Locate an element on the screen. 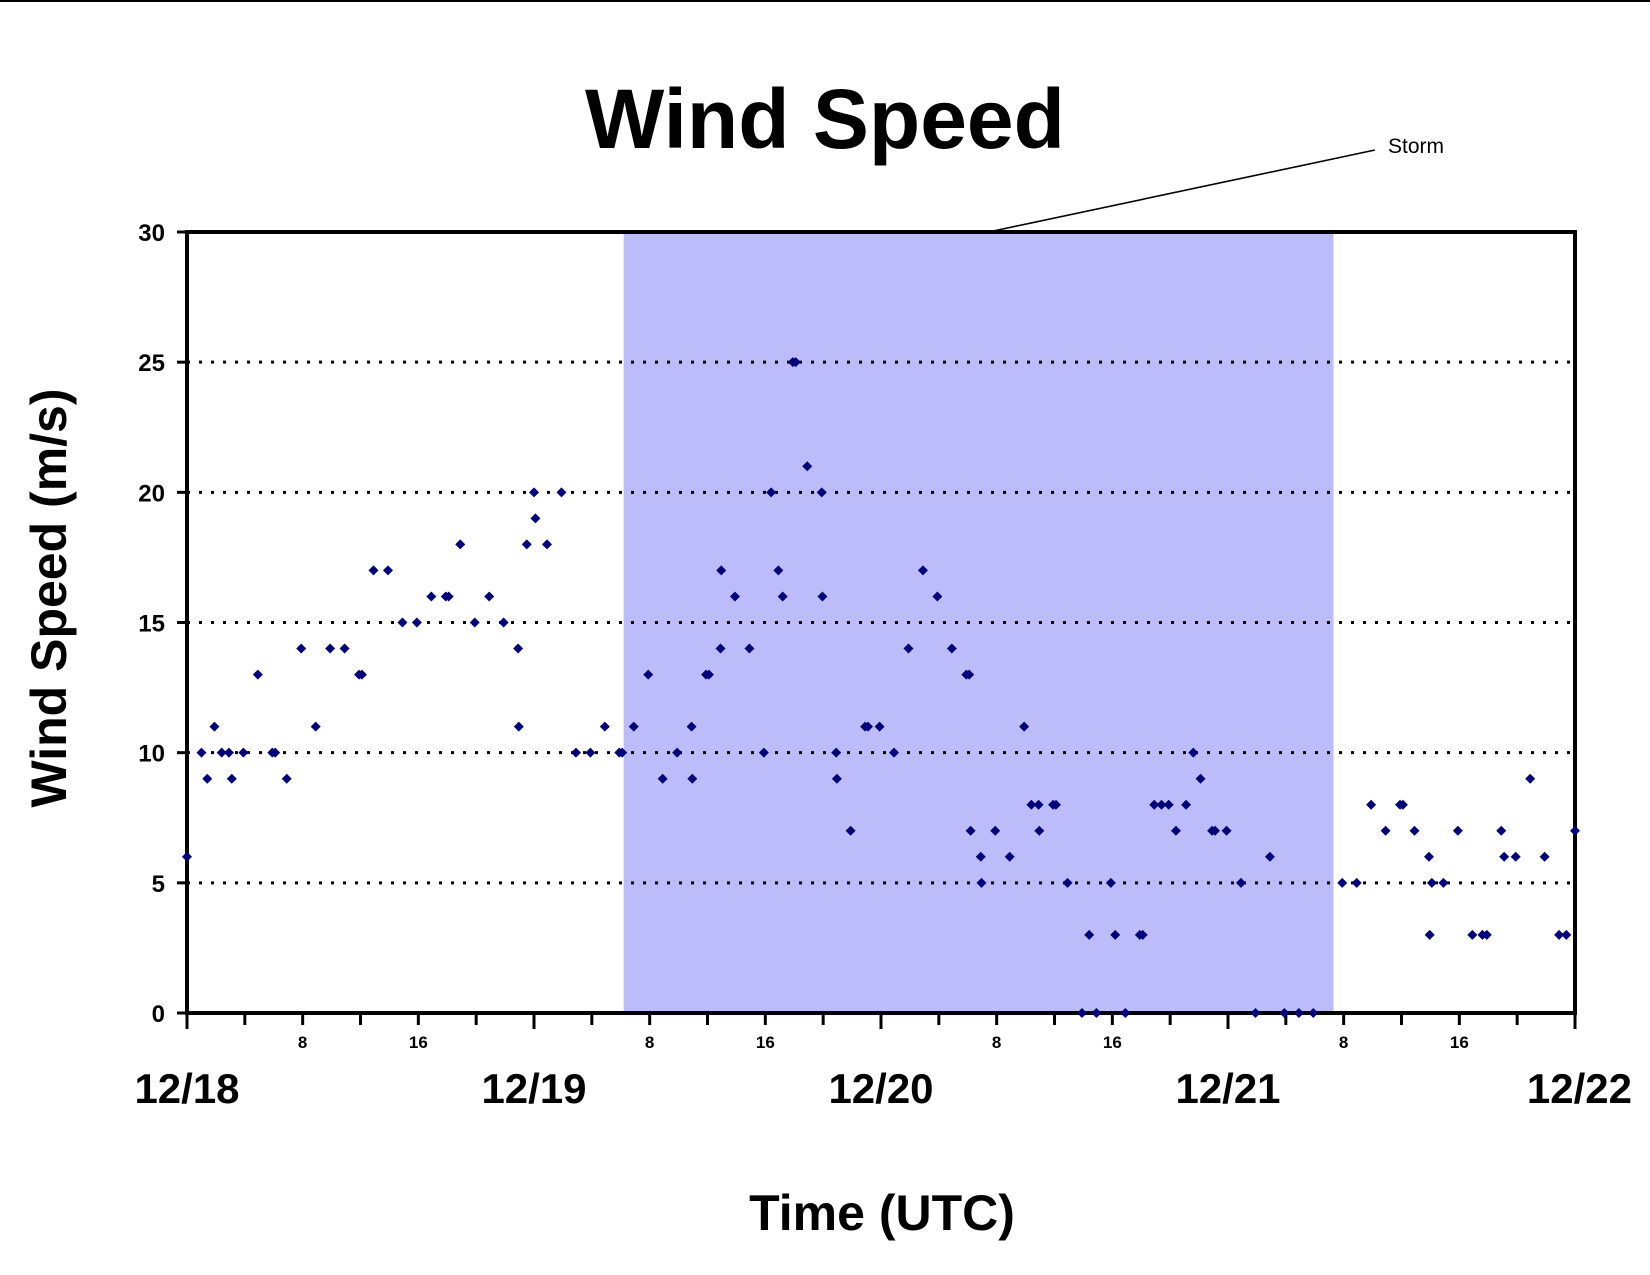  y-tick-label: 15 is located at coordinates (151, 624).